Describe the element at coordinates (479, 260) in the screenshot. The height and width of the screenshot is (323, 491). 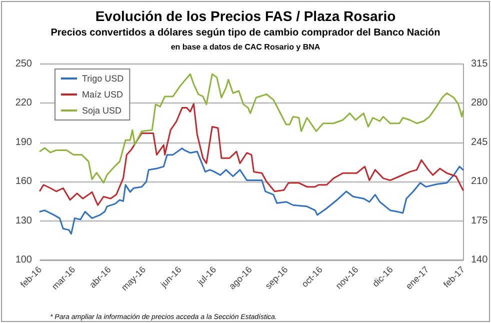
I see `y2-tick-label: 140` at that location.